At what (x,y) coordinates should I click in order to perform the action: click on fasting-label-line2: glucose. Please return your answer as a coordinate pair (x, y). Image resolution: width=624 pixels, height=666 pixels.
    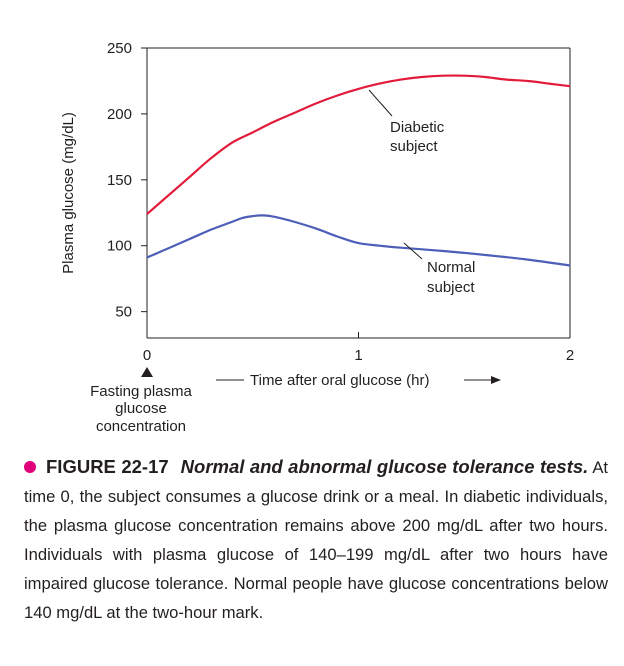
    Looking at the image, I should click on (141, 408).